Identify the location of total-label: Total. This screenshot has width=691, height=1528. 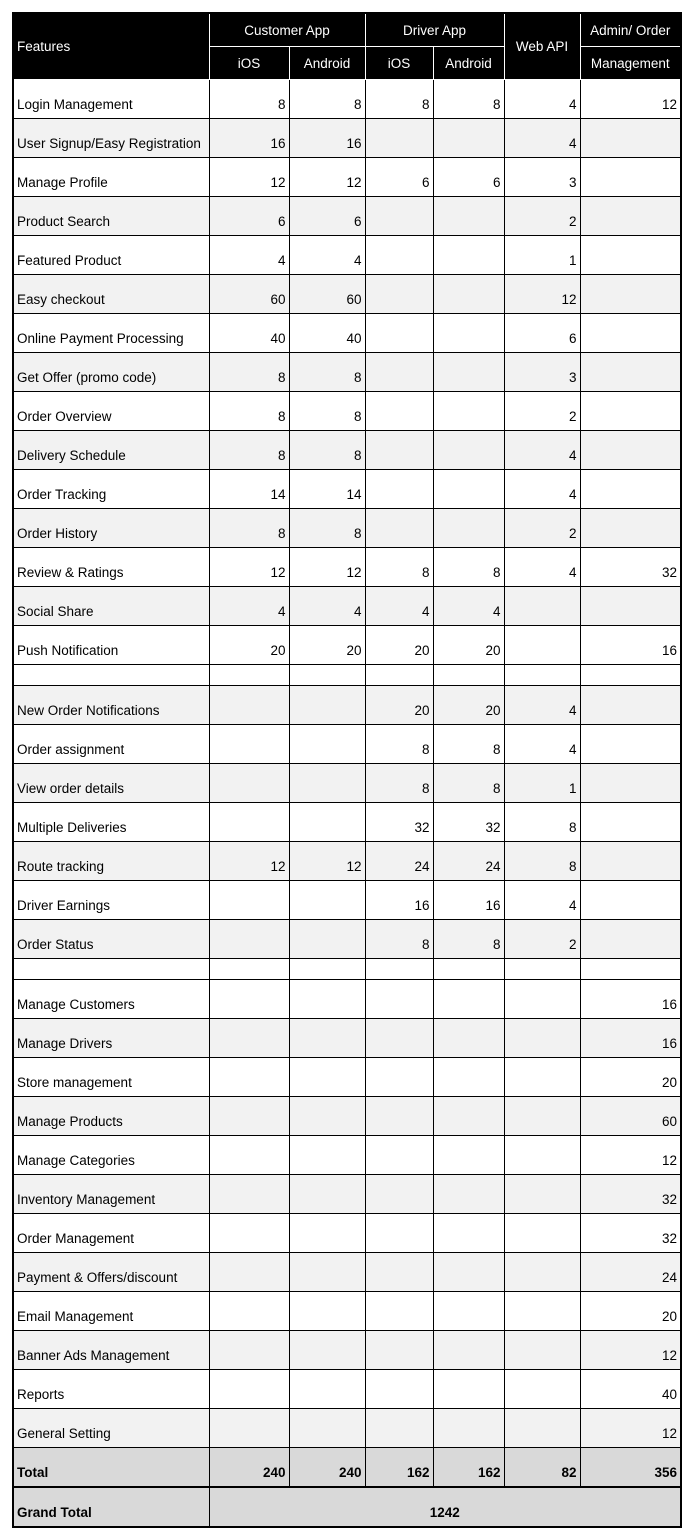
(111, 1467).